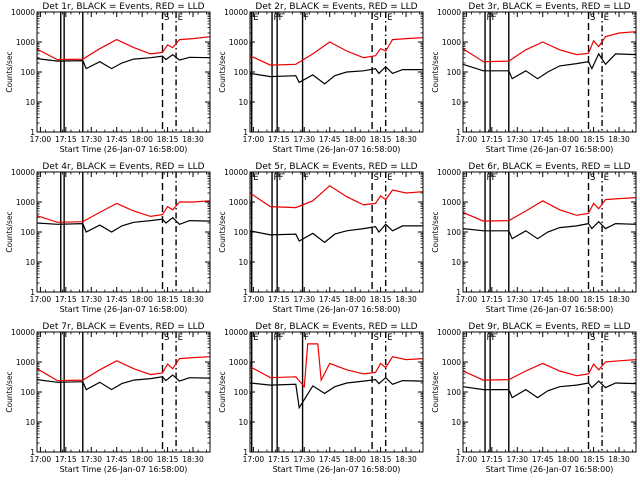  Describe the element at coordinates (549, 327) in the screenshot. I see `panel-title: Det 9r, BLACK = Events, RED = LLD` at that location.